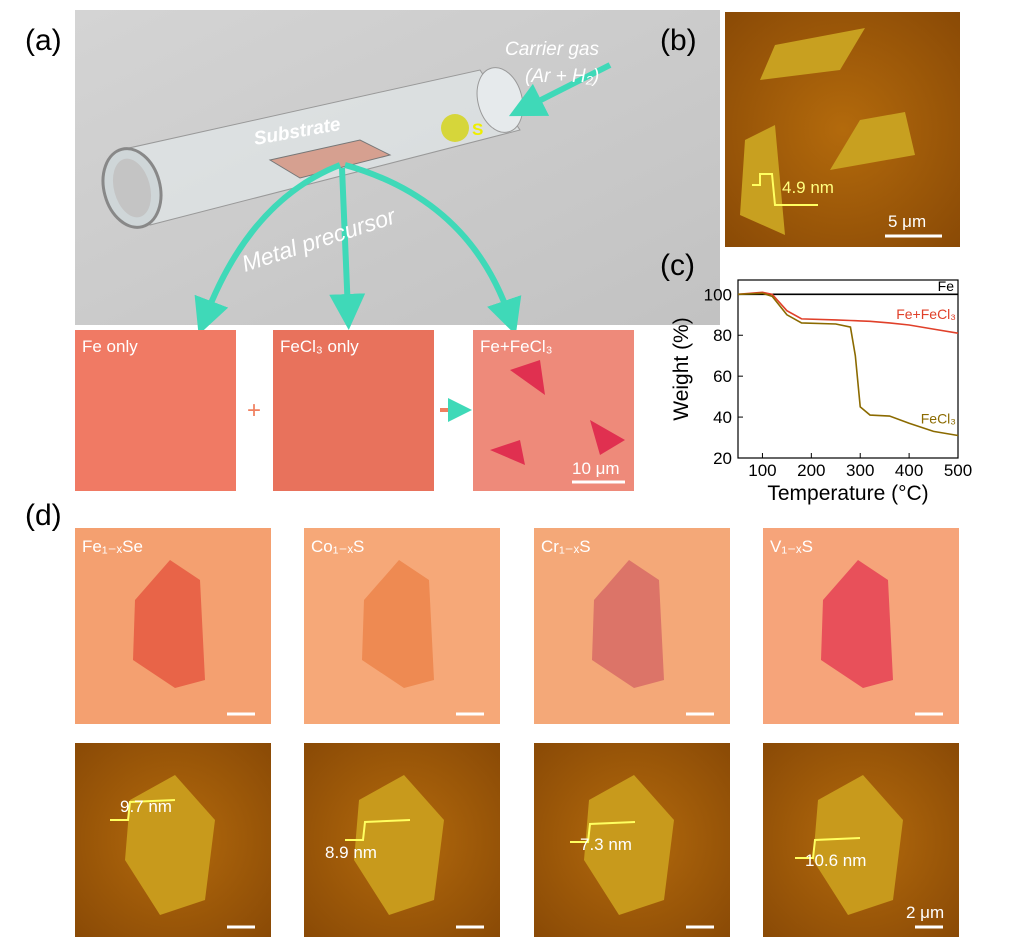 Image resolution: width=1034 pixels, height=944 pixels. What do you see at coordinates (718, 294) in the screenshot?
I see `y-tick-label: 100` at bounding box center [718, 294].